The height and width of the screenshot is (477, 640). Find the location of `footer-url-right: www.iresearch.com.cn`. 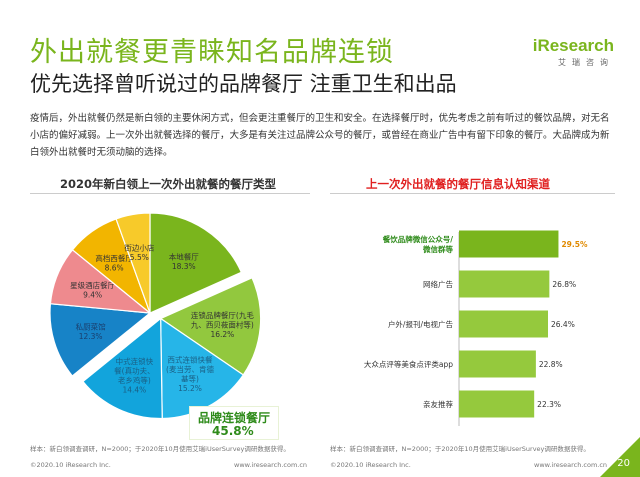

footer-url-right: www.iresearch.com.cn is located at coordinates (571, 465).